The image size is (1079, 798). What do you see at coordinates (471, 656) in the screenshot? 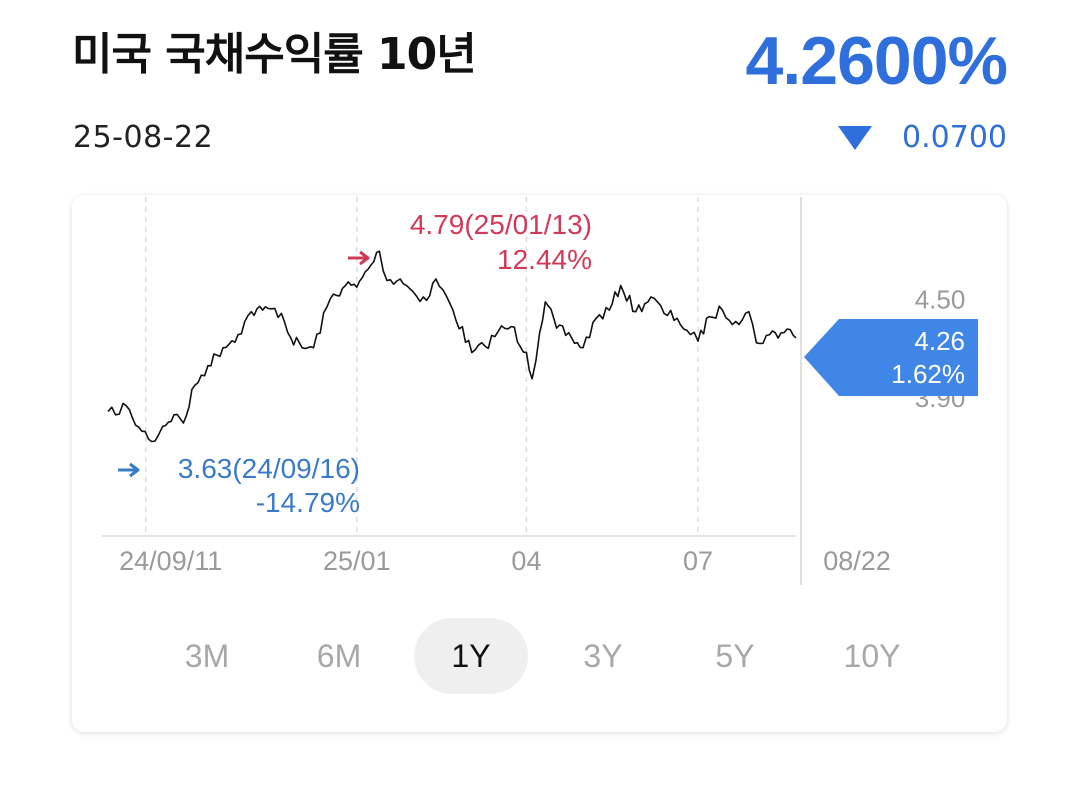
I see `period-1y: 1Y` at bounding box center [471, 656].